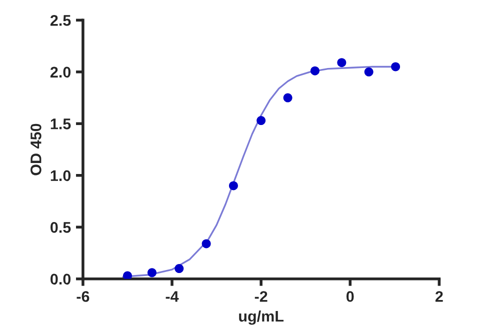 This screenshot has height=336, width=488. I want to click on y-tick-label: 1.0, so click(60, 176).